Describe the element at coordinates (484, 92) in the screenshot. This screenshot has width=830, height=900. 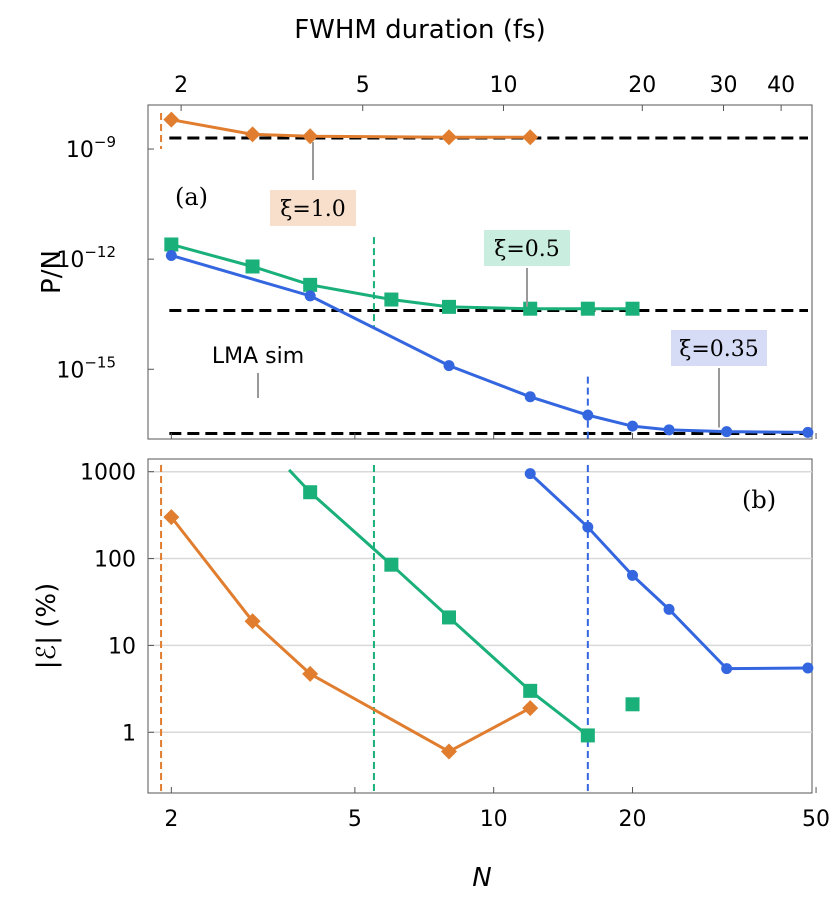
I see `top-axis: 2 5 10 20 30 40` at that location.